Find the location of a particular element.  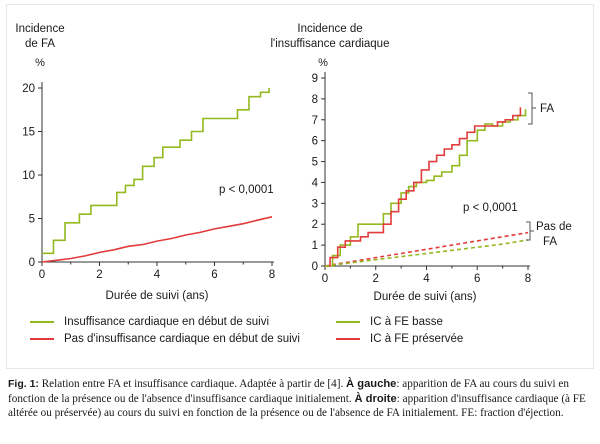

right-ylabel-line2: l'insuffisance cardiaque is located at coordinates (330, 44).